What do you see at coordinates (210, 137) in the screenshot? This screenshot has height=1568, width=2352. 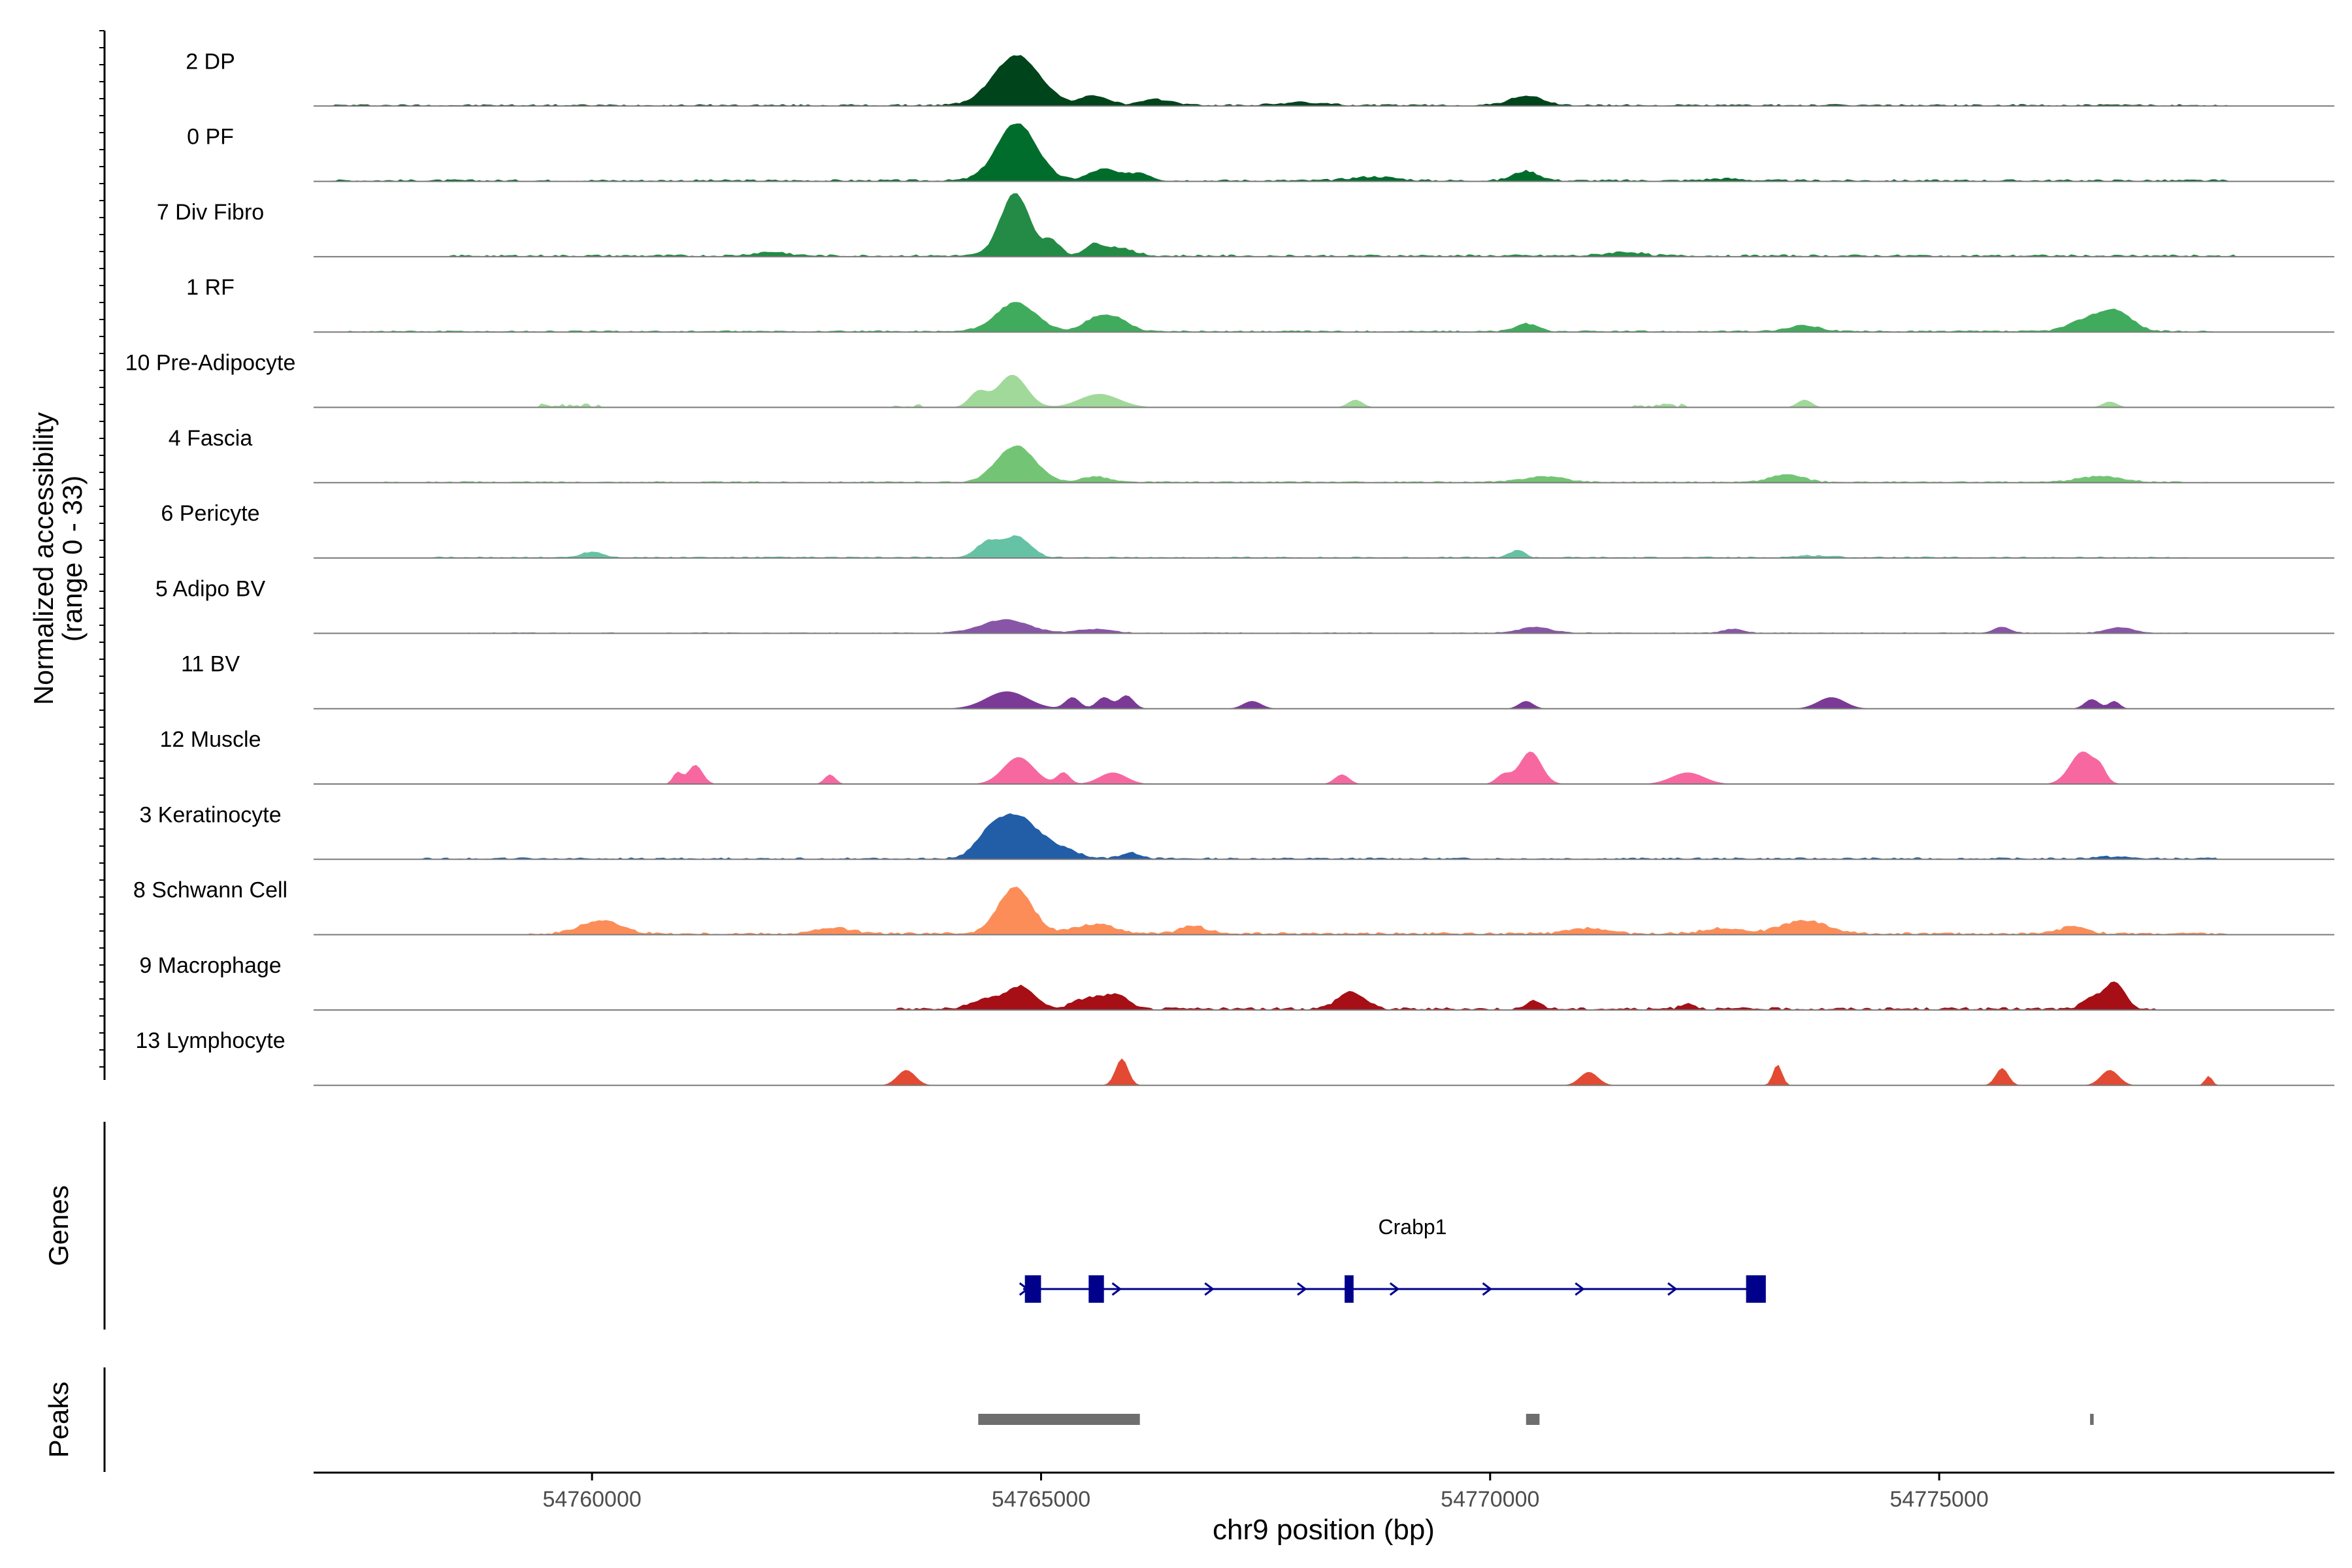 I see `track-label: 0 PF` at bounding box center [210, 137].